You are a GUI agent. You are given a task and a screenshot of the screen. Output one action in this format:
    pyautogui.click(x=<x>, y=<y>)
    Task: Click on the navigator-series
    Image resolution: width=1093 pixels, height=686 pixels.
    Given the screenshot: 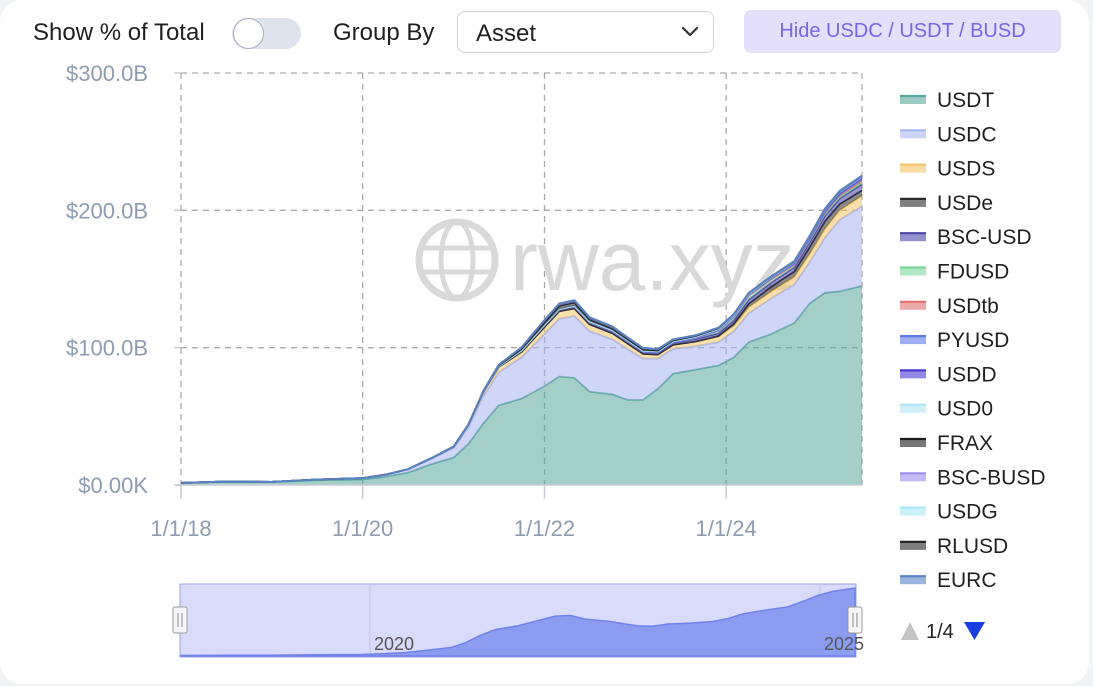 What is the action you would take?
    pyautogui.click(x=518, y=622)
    